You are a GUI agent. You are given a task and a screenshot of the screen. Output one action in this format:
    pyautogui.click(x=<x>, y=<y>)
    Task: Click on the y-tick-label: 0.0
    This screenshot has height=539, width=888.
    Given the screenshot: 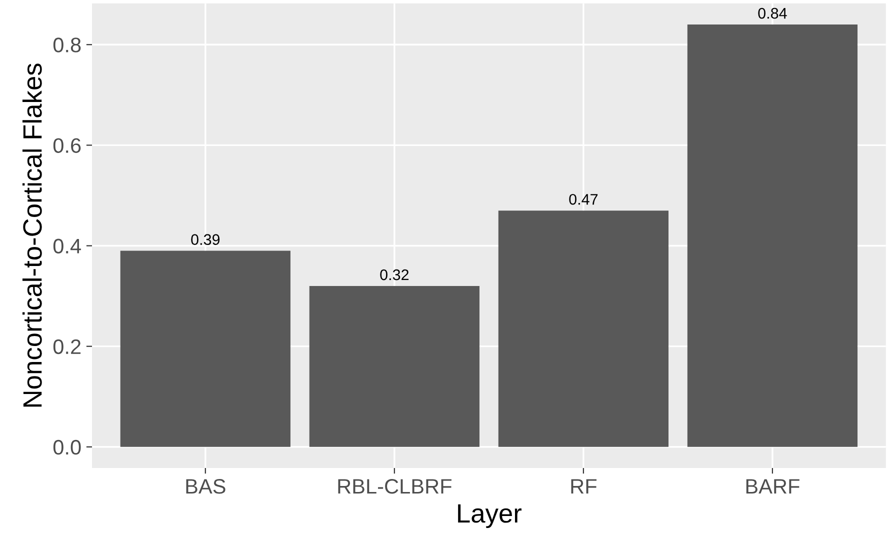 What is the action you would take?
    pyautogui.click(x=67, y=447)
    